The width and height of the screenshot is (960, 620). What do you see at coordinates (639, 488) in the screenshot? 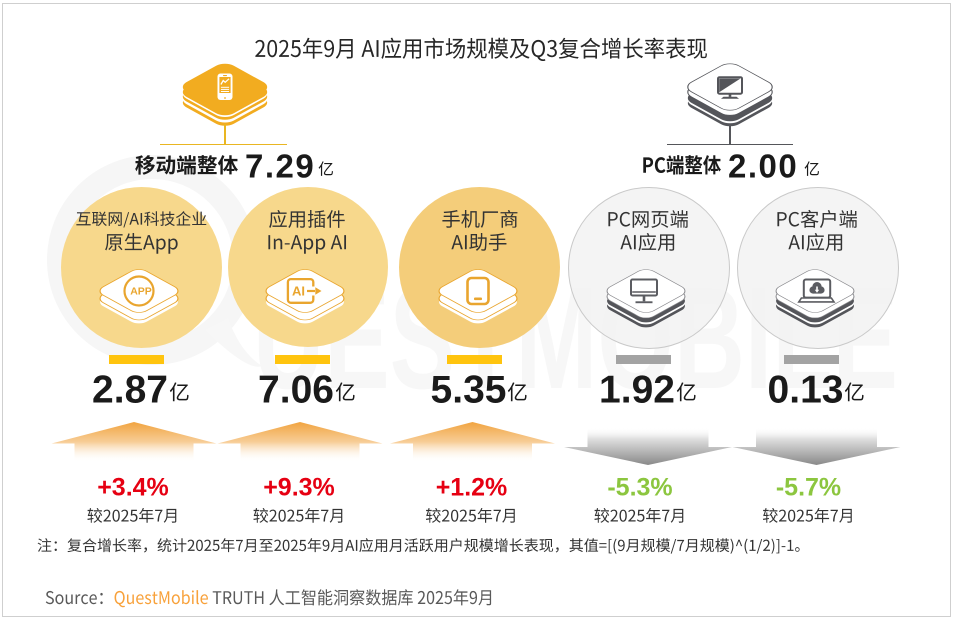
I see `svg-text: -5.3%` at bounding box center [639, 488].